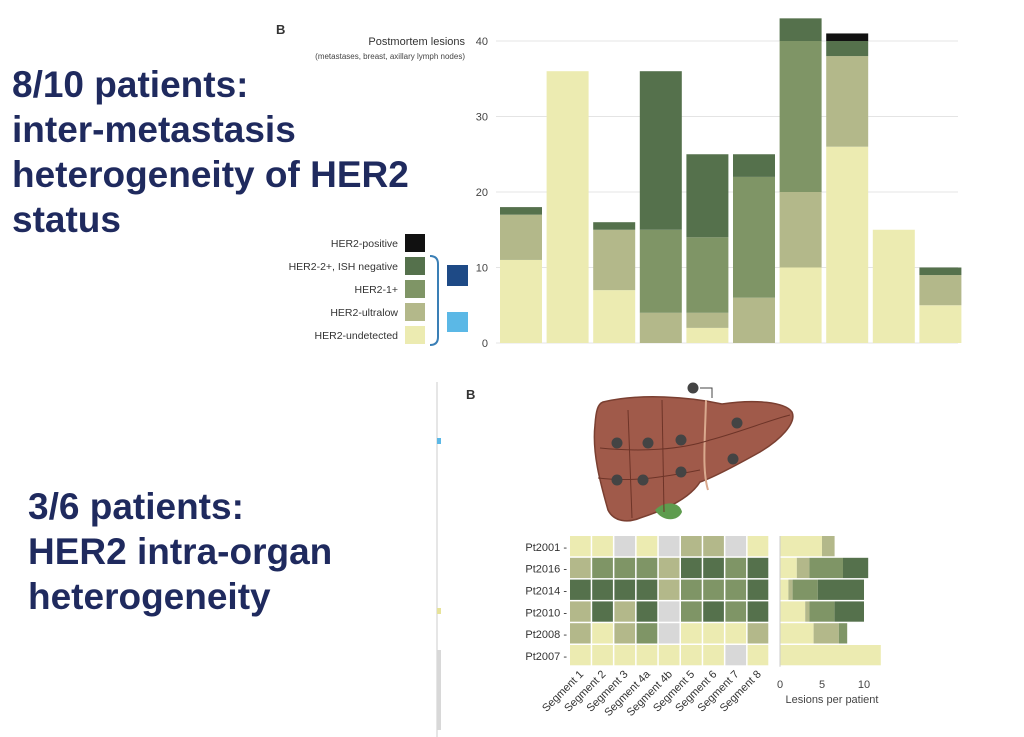  Describe the element at coordinates (668, 511) in the screenshot. I see `gallbladder-icon` at that location.